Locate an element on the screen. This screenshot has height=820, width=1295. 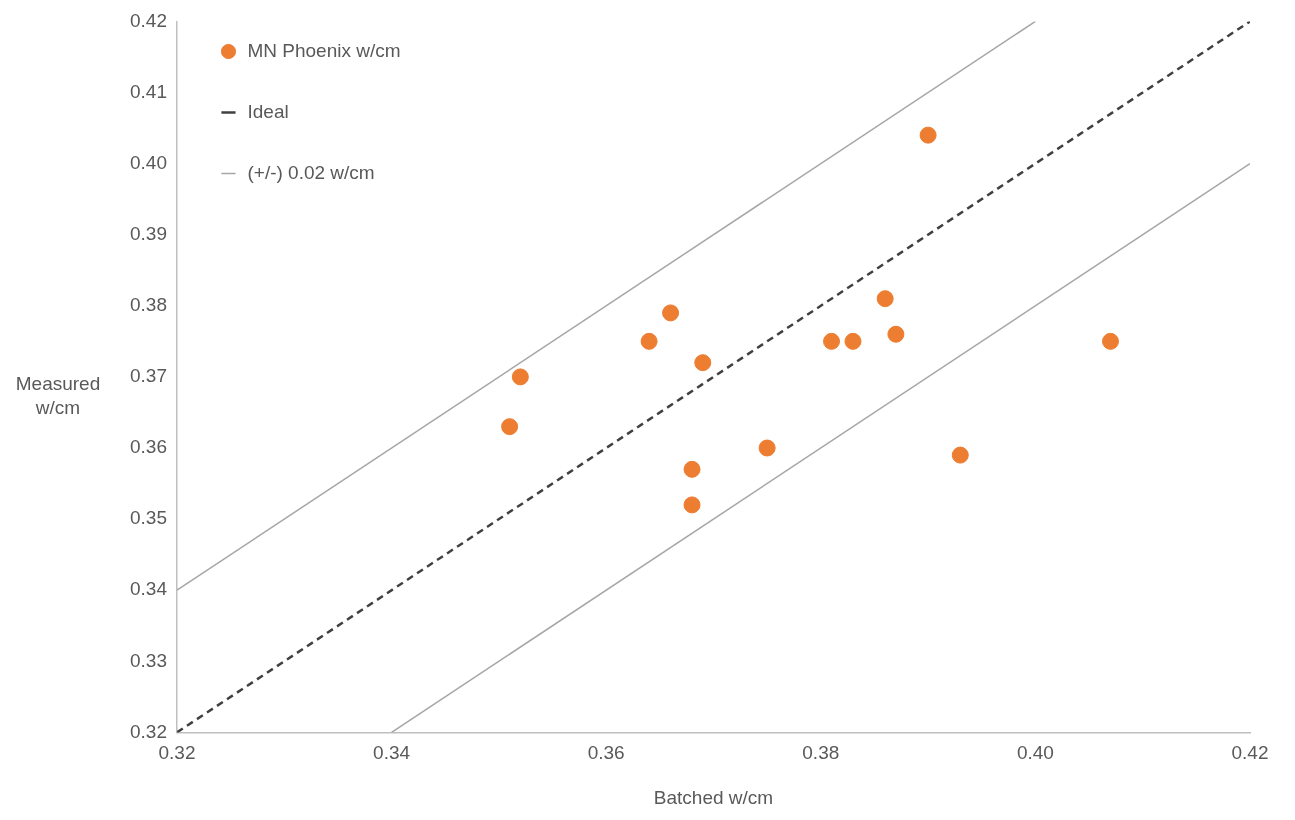
x-tick-label: 0.34 is located at coordinates (392, 753).